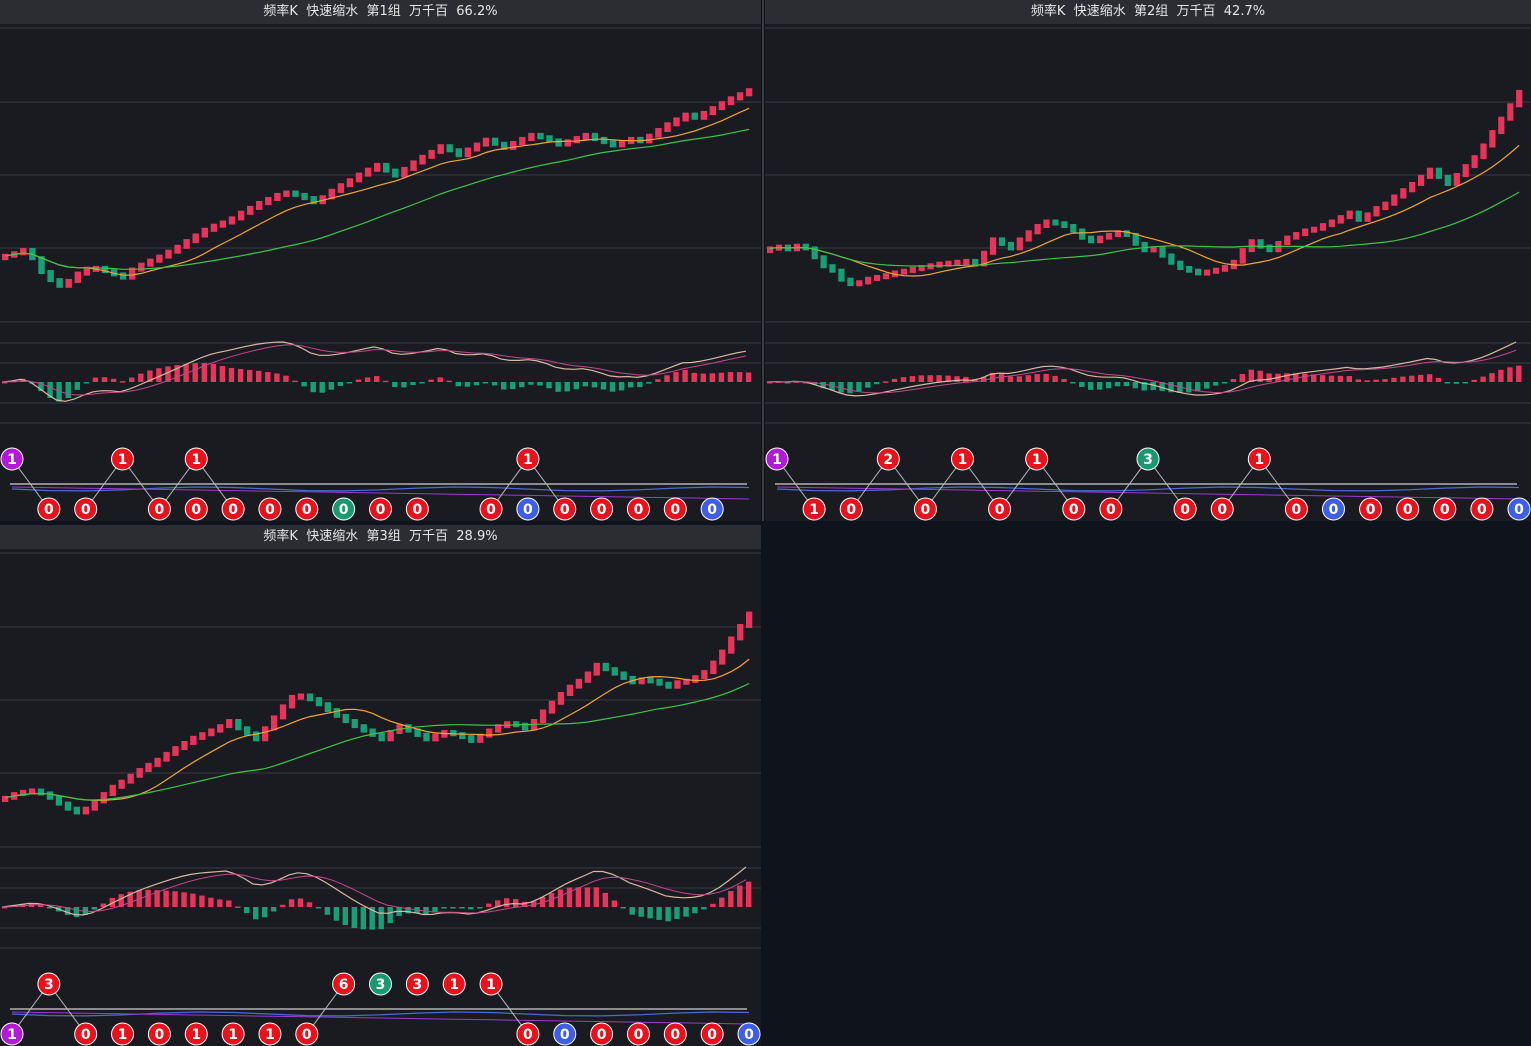 The image size is (1531, 1046). I want to click on panel-title: 频率K 快速缩水 第2组 万千百 42.7%, so click(1148, 12).